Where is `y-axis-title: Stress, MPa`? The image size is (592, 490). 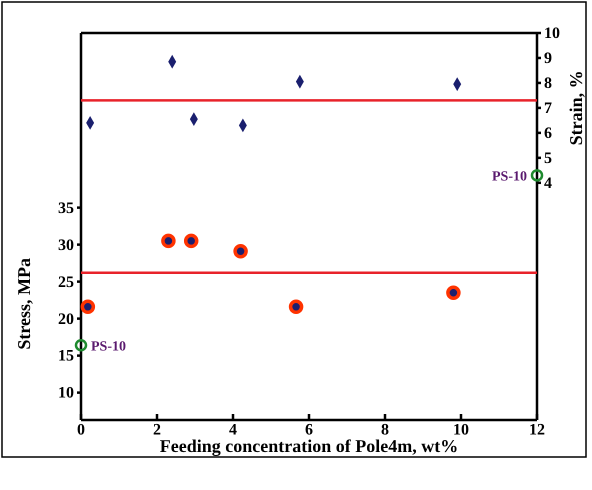
y-axis-title: Stress, MPa is located at coordinates (24, 304).